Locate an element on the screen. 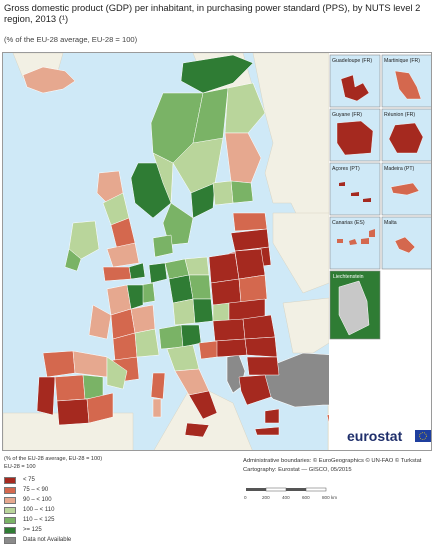  eu-flag-icon is located at coordinates (423, 436).